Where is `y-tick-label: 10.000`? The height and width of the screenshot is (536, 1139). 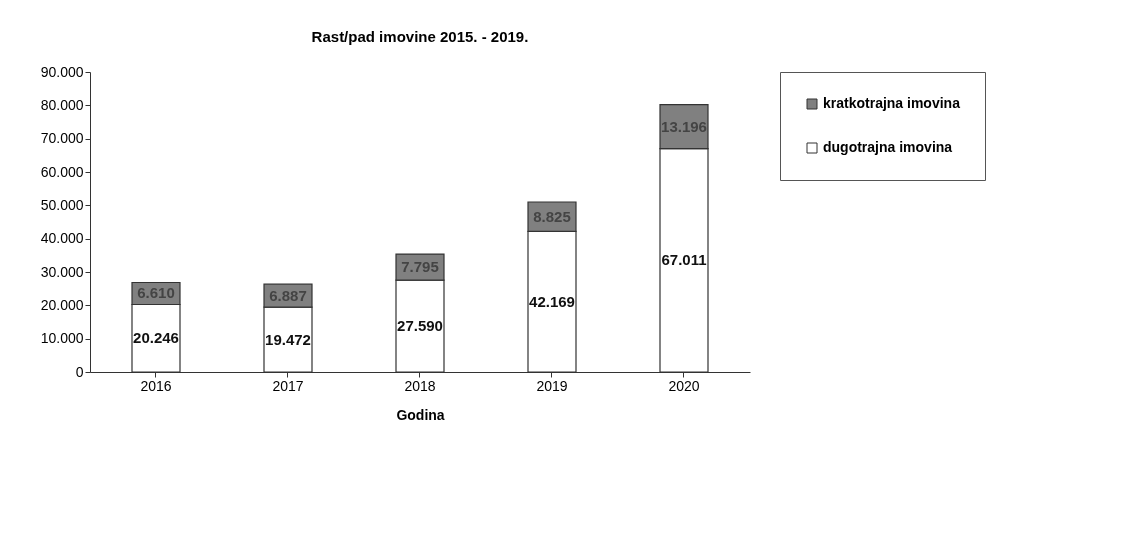
y-tick-label: 10.000 is located at coordinates (62, 338).